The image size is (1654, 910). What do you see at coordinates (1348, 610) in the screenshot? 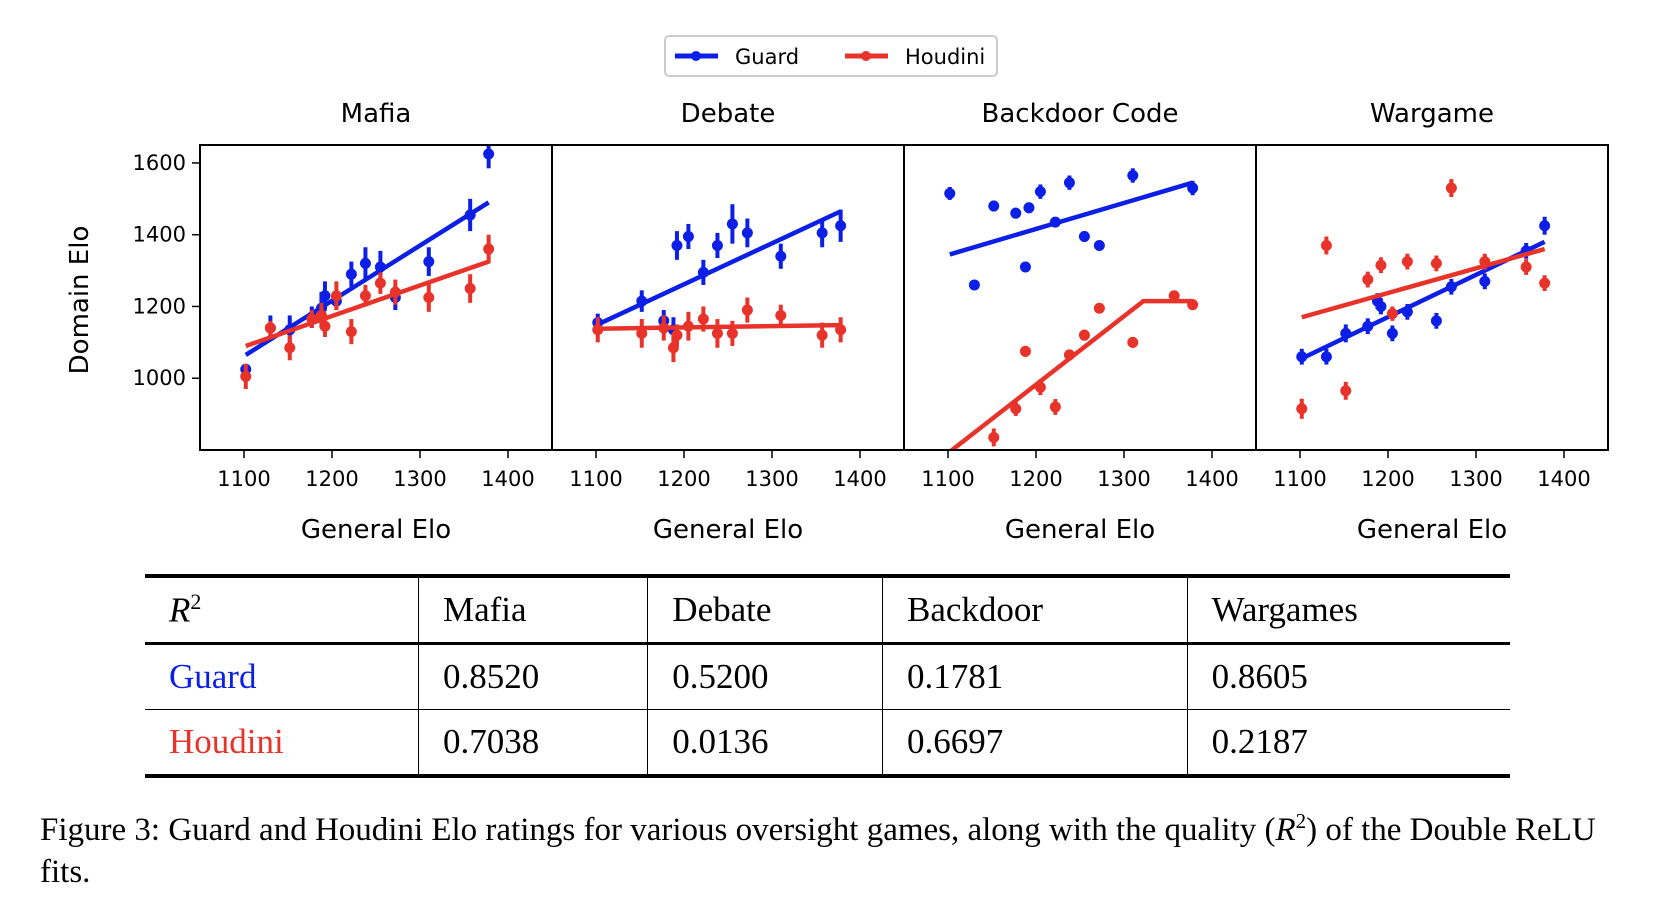
I see `table-header-wargames: Wargames` at bounding box center [1348, 610].